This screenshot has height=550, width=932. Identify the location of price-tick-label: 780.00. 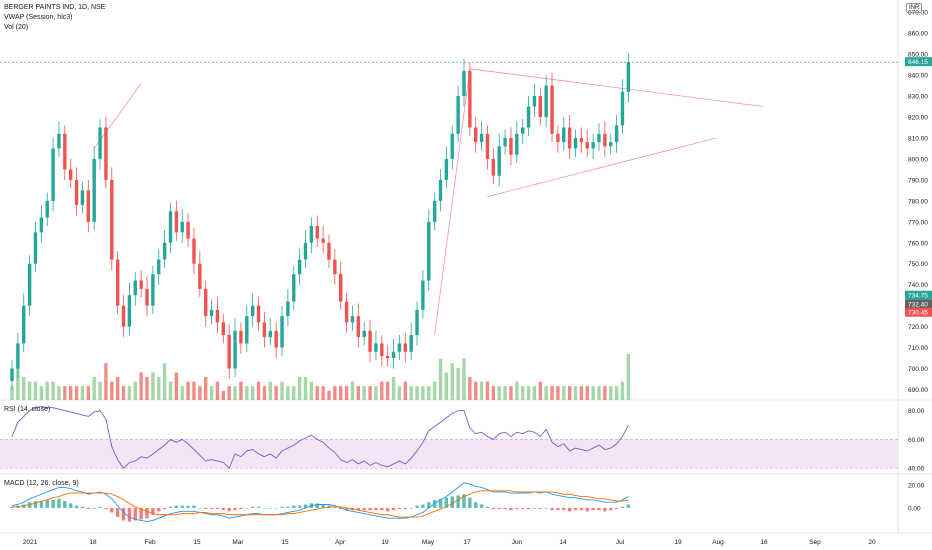
(918, 201).